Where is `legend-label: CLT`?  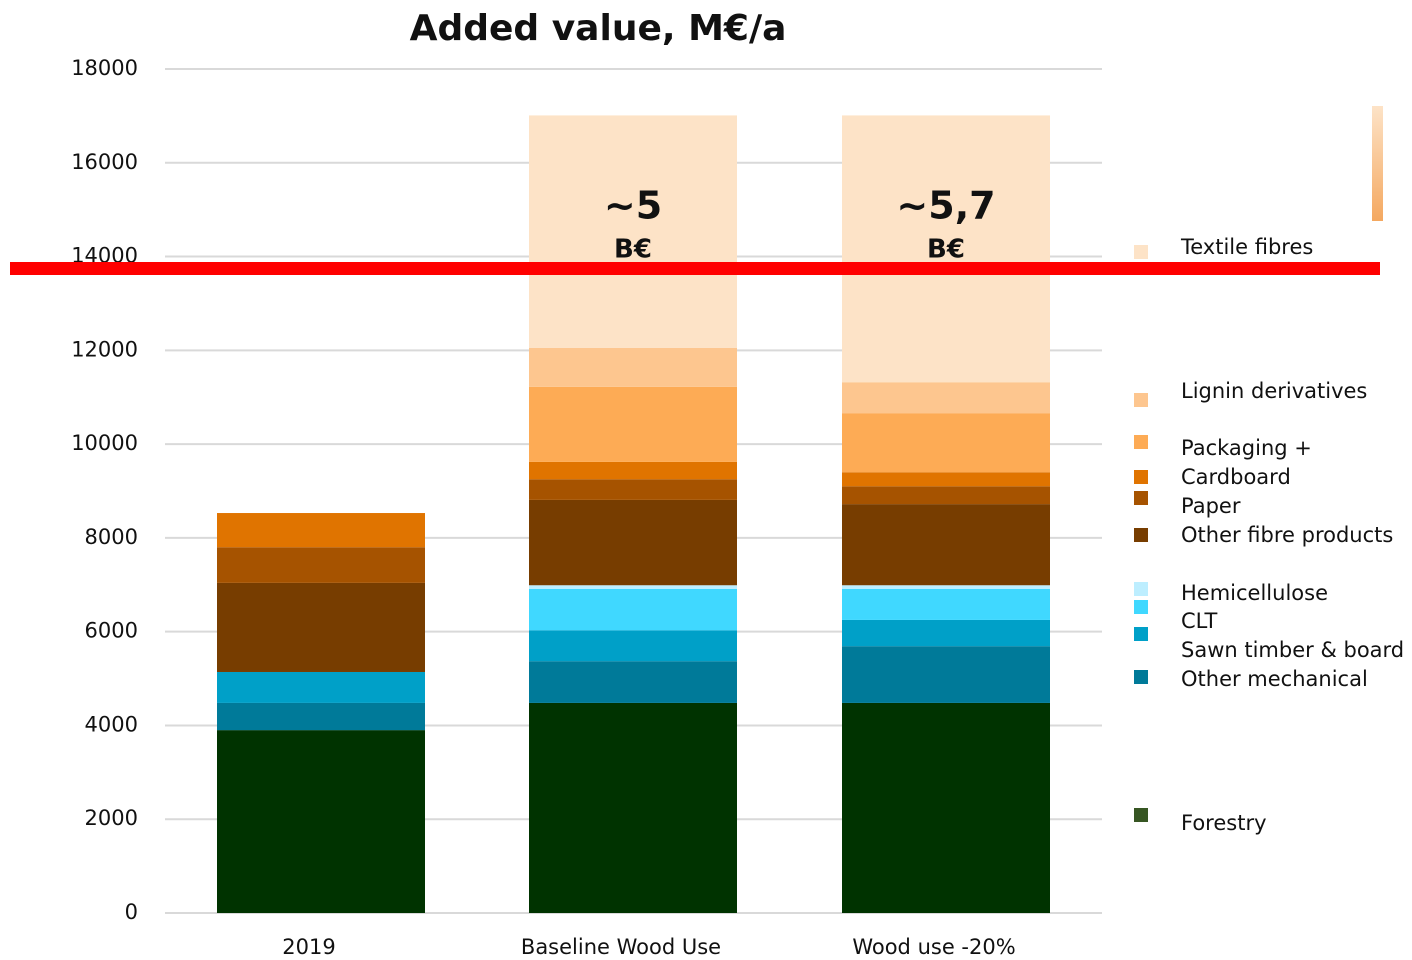
legend-label: CLT is located at coordinates (1199, 621).